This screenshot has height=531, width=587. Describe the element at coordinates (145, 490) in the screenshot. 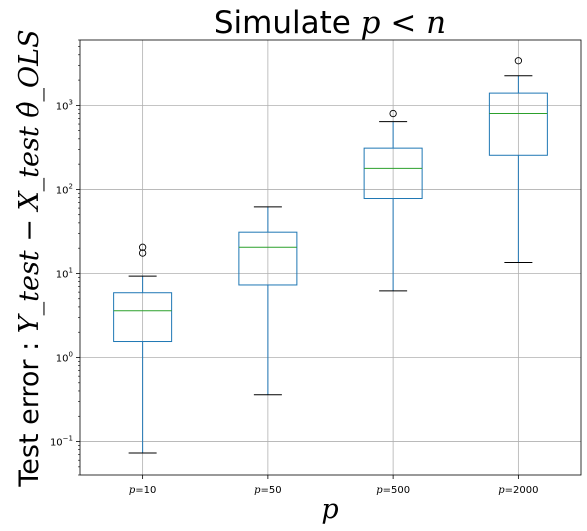

I see `x-tick-value: =10` at that location.